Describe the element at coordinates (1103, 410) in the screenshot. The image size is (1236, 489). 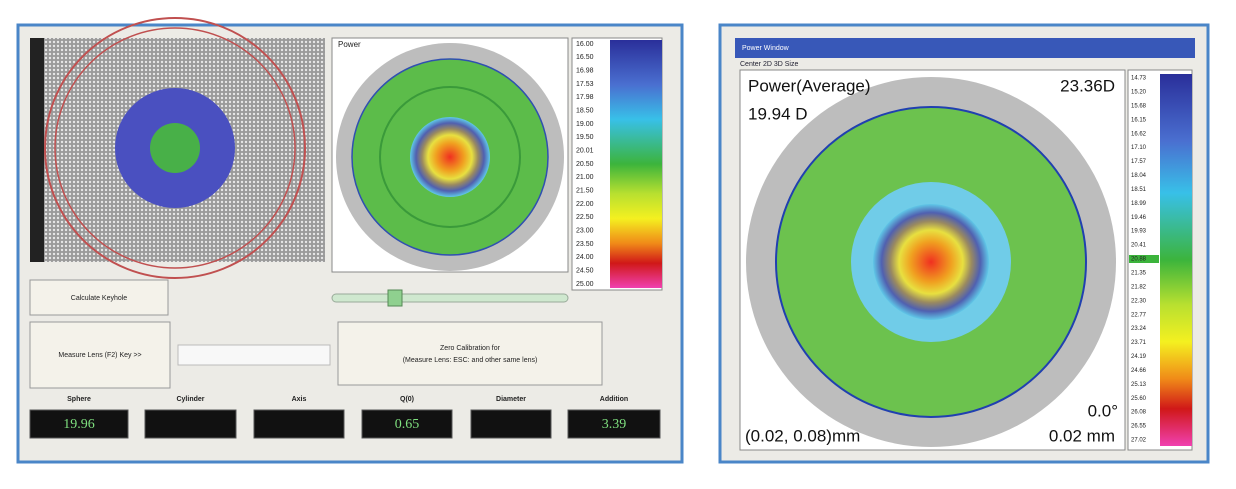
I see `angle: 0.0°` at that location.